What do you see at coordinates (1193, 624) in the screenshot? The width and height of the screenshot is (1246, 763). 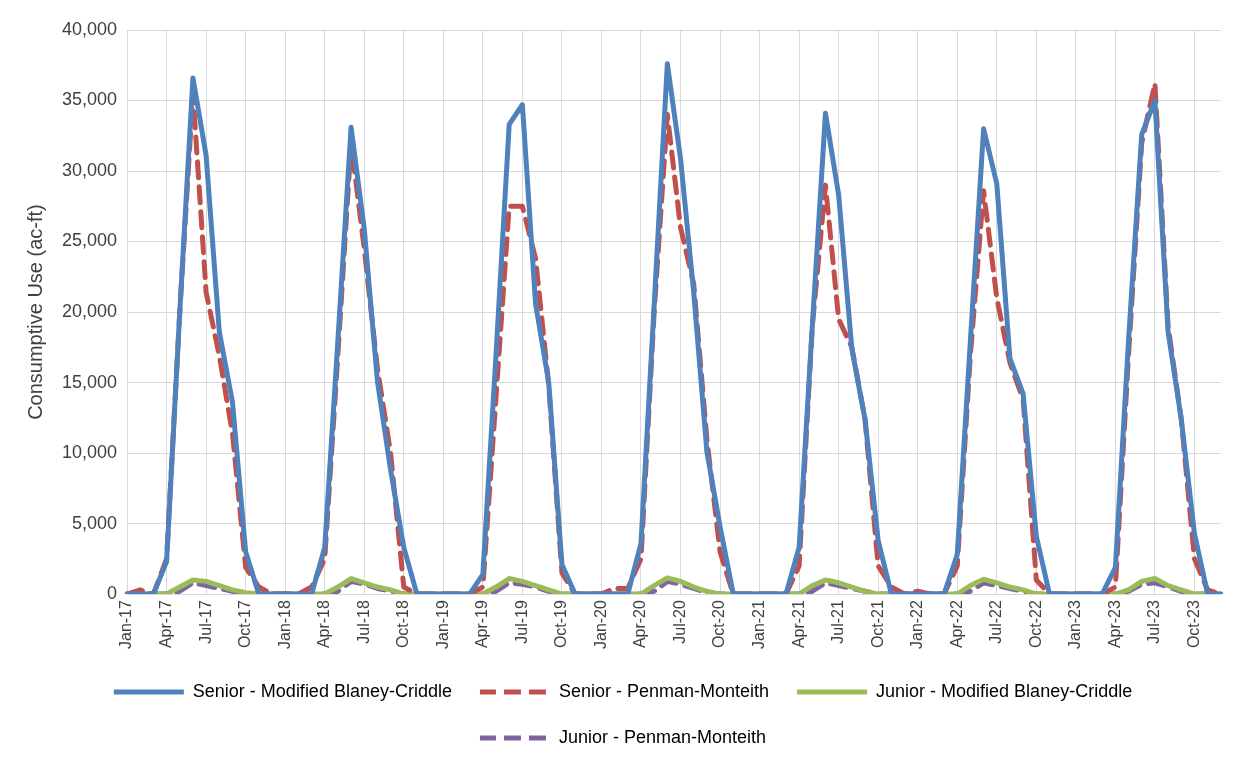 I see `x-tick-label: Oct-23` at bounding box center [1193, 624].